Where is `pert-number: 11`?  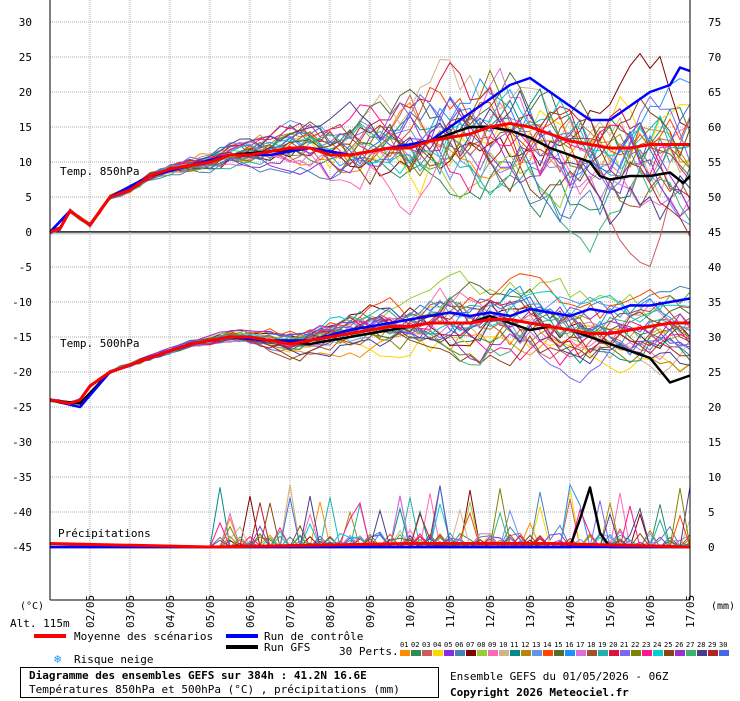 pert-number: 11 is located at coordinates (514, 645).